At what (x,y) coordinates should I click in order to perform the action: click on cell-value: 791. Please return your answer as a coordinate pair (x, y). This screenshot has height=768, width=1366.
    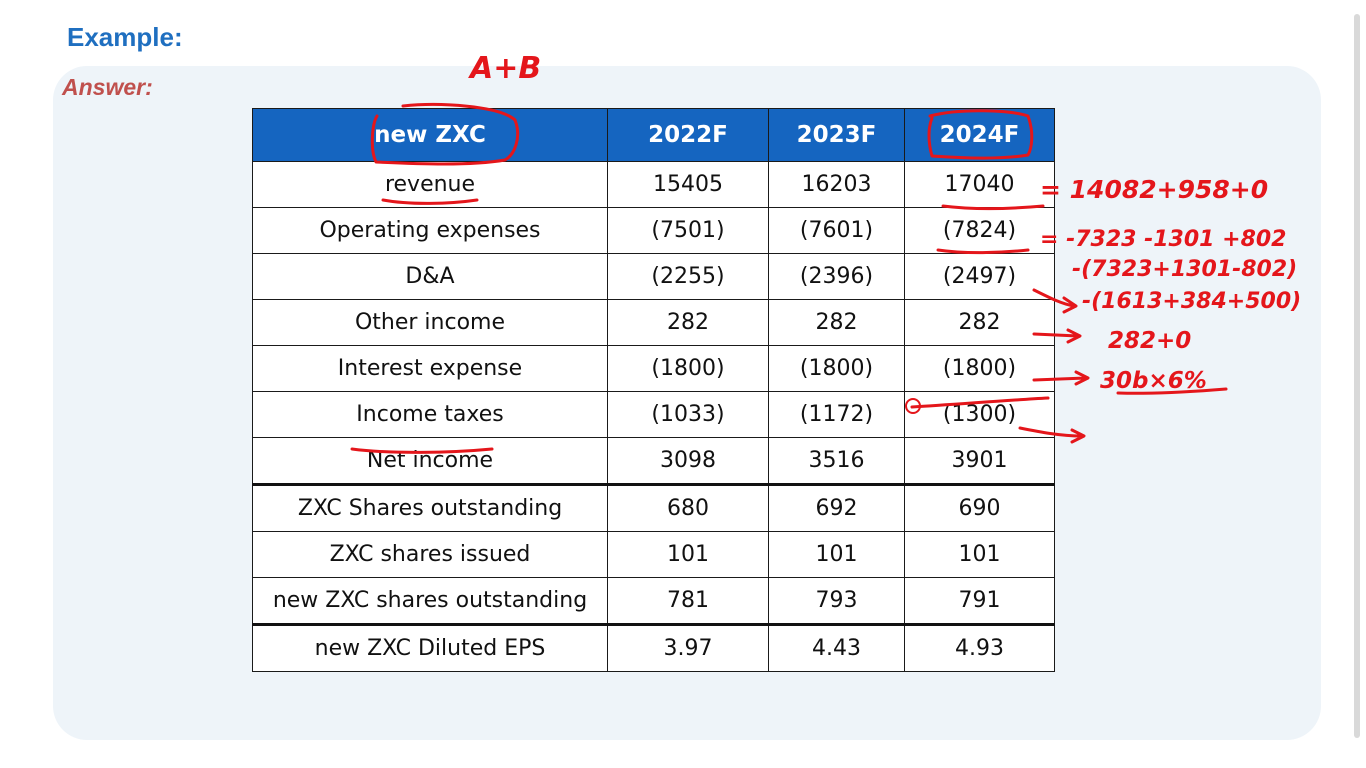
    Looking at the image, I should click on (979, 601).